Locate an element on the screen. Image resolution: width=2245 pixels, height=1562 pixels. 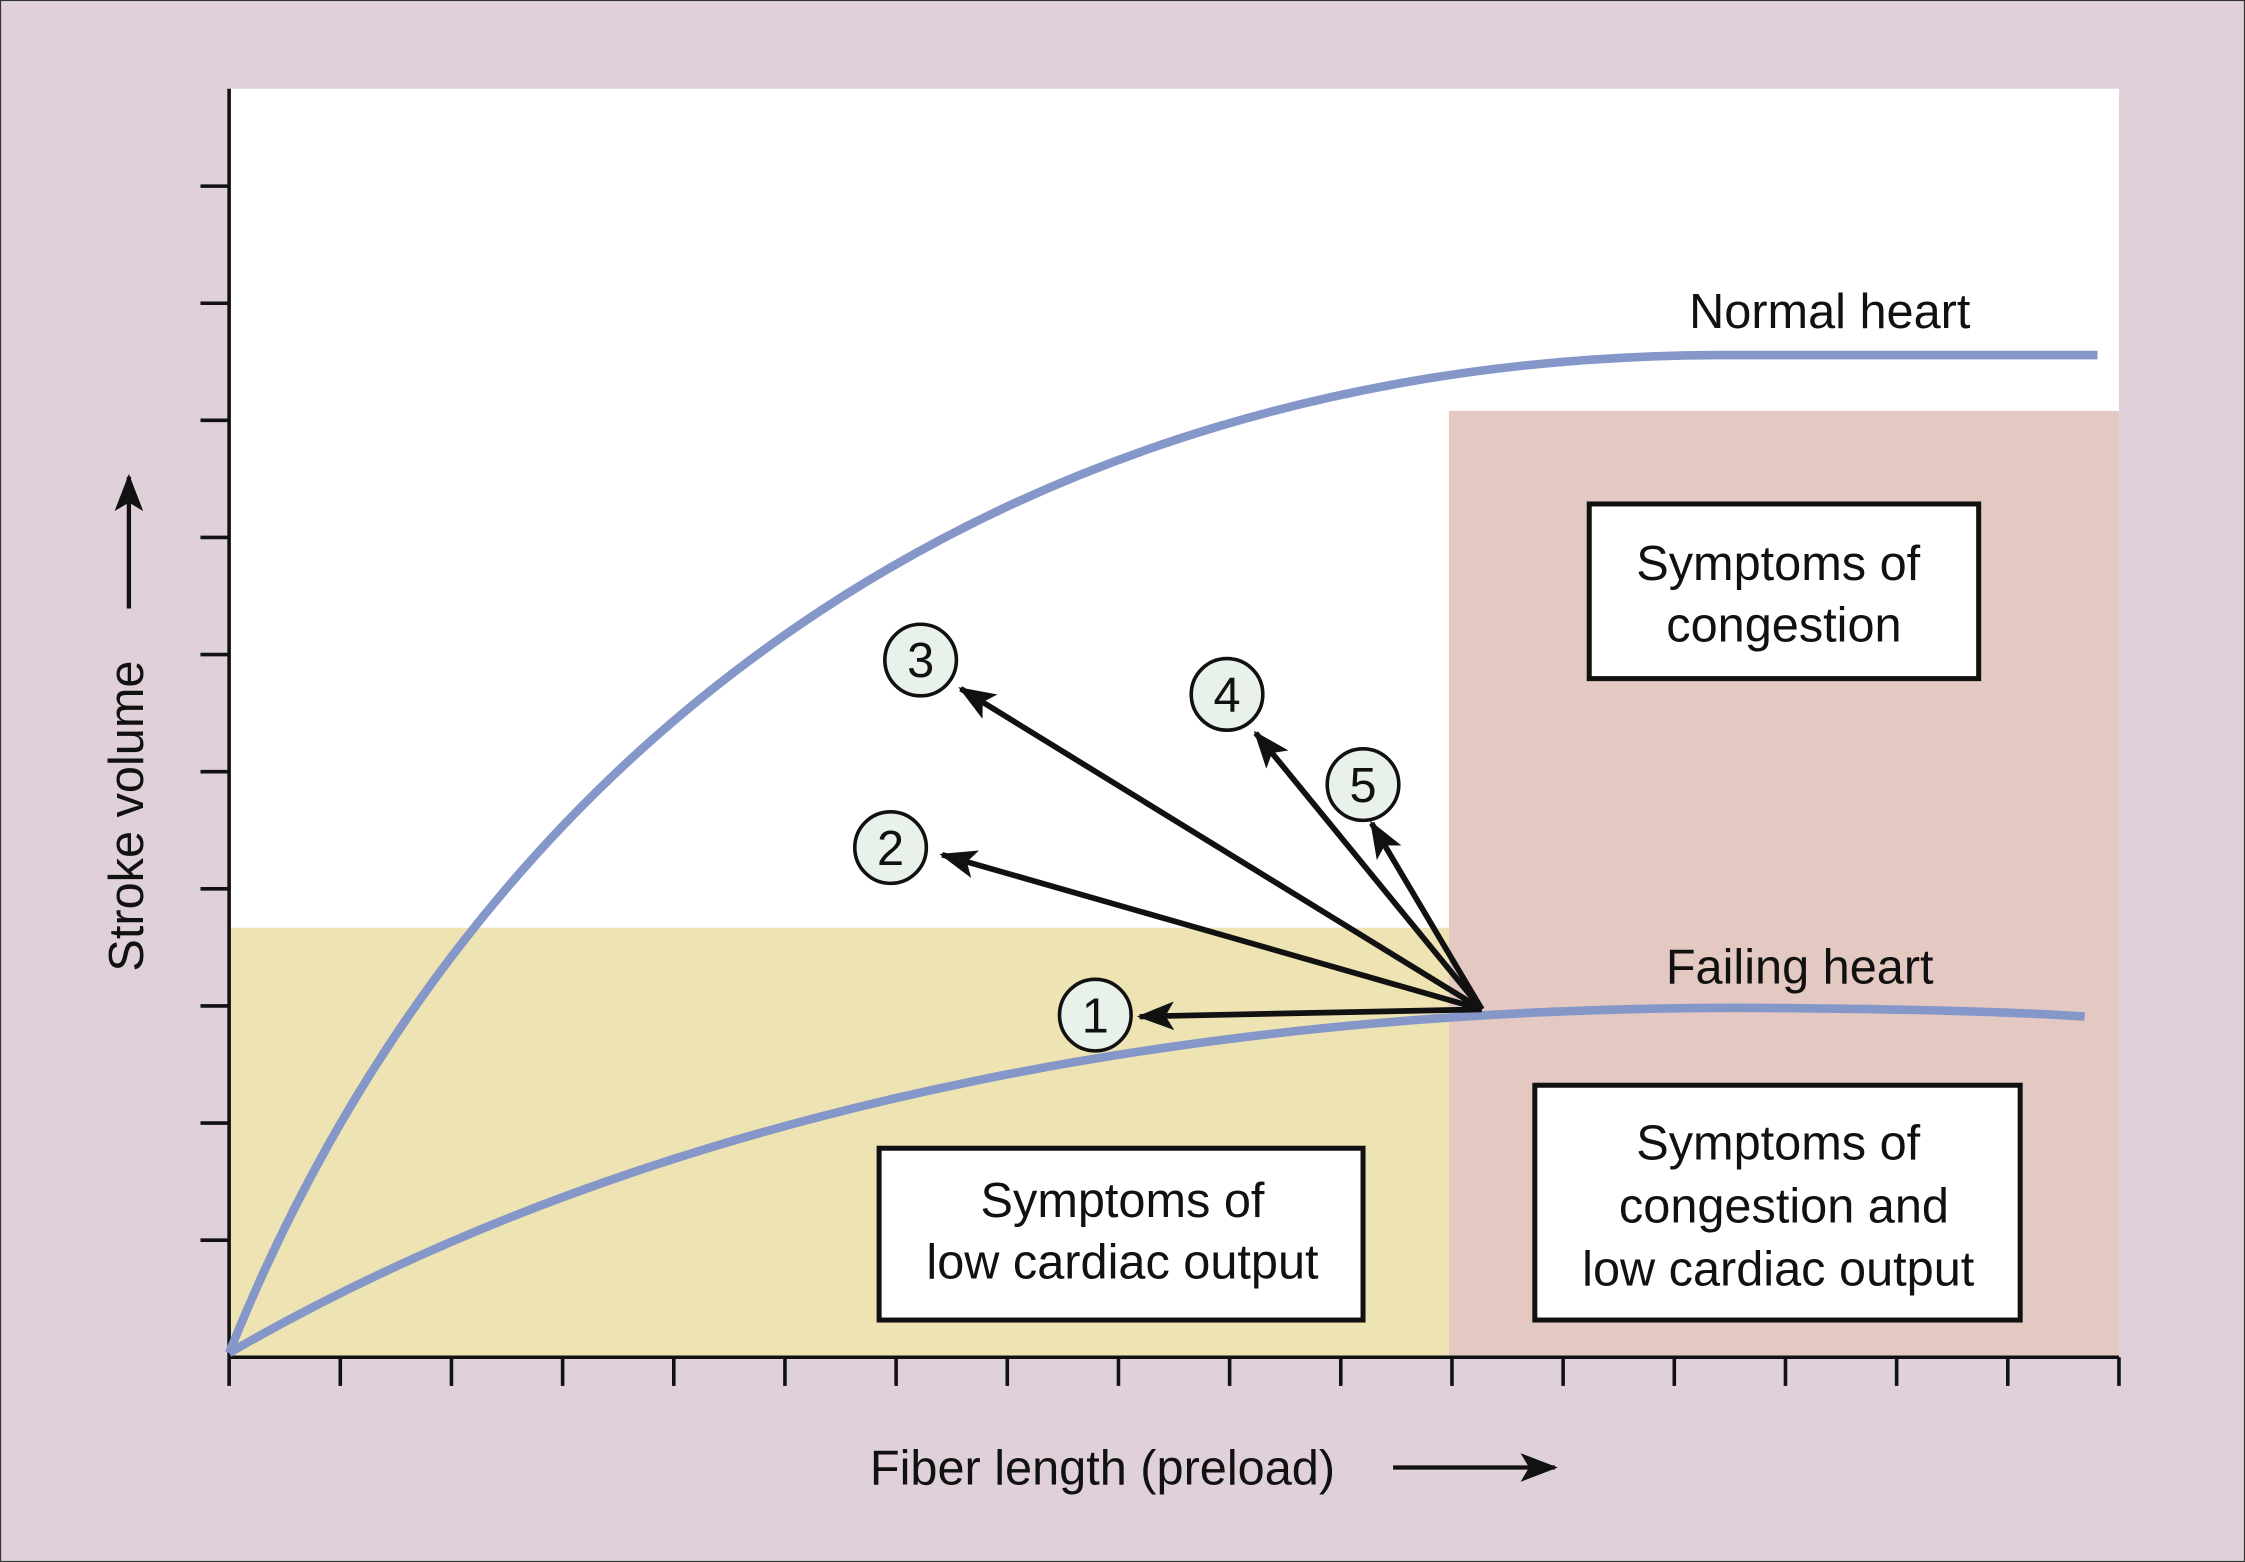
marker-1: 1 is located at coordinates (1095, 1015).